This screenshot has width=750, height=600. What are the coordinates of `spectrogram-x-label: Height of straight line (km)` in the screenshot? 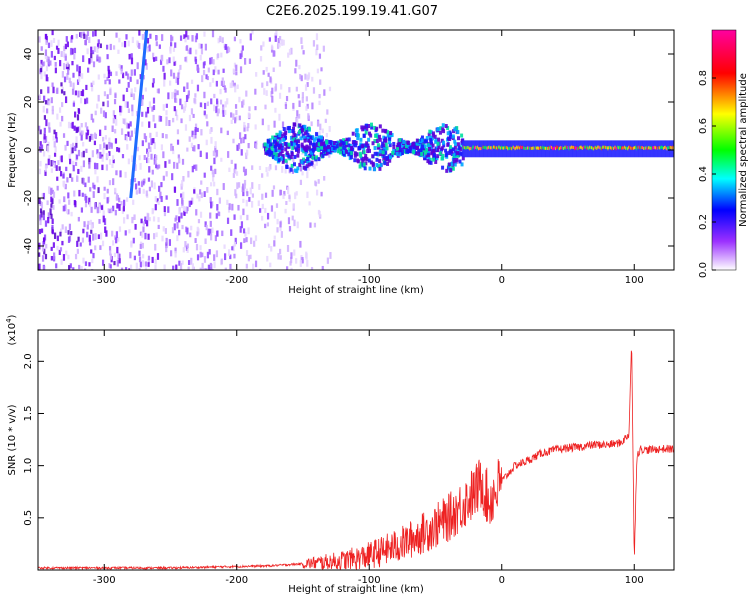 It's located at (356, 290).